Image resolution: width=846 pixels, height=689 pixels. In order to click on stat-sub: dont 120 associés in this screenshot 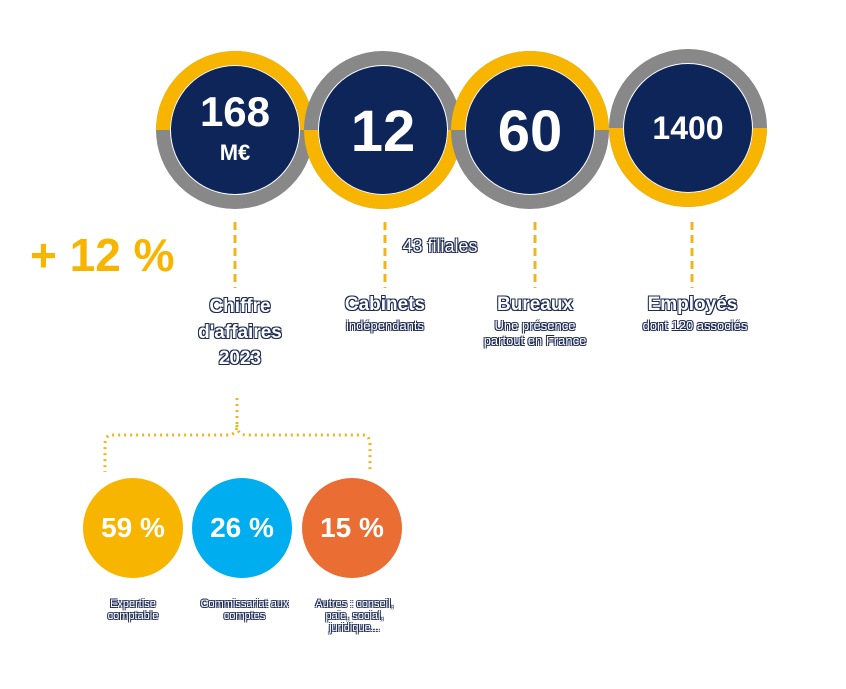, I will do `click(695, 325)`.